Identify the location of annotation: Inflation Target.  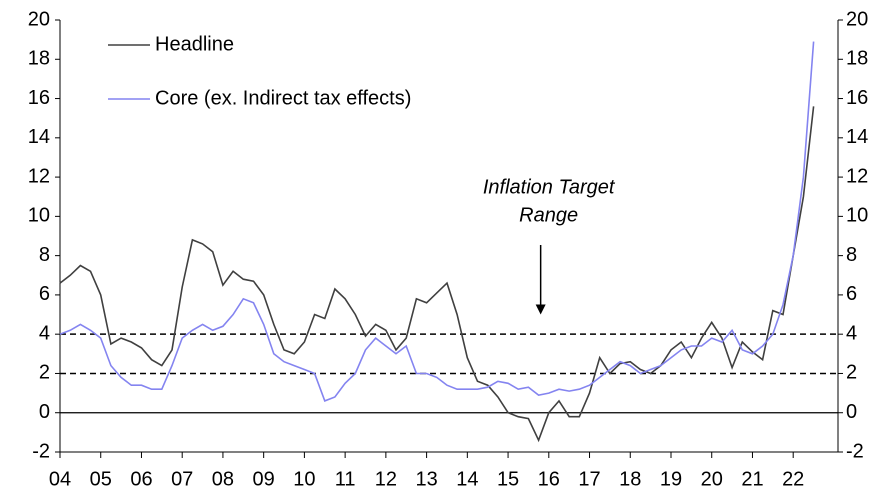
(549, 187).